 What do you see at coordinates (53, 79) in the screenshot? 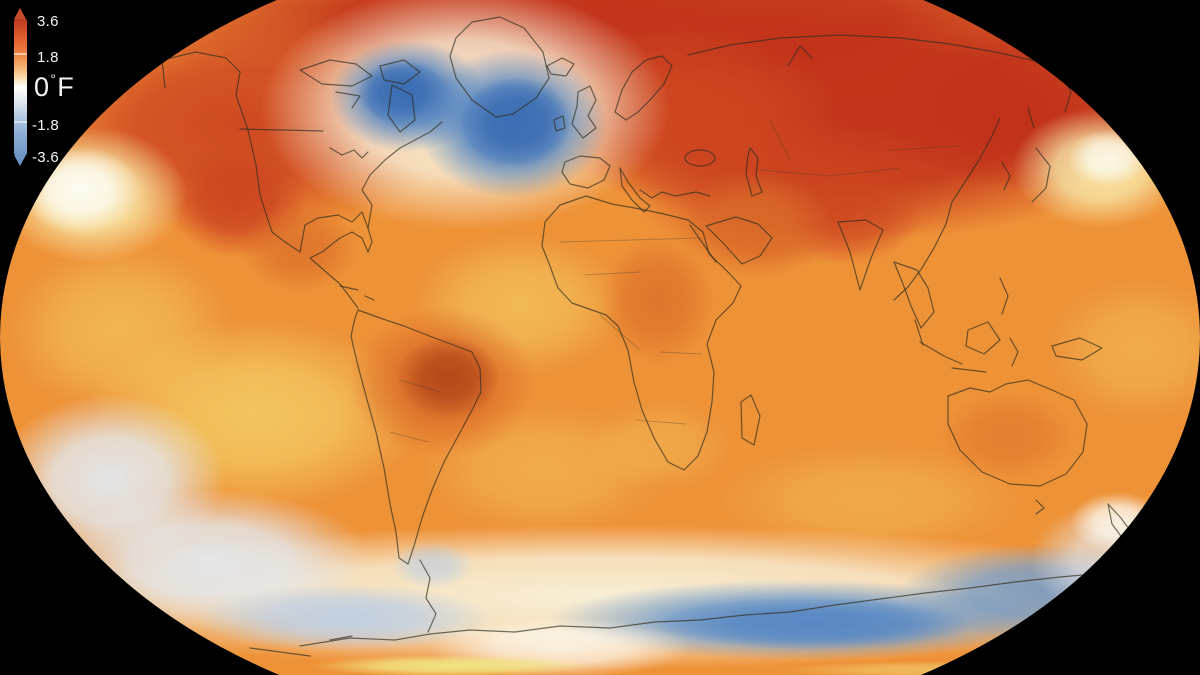
I see `degree-symbol: °` at bounding box center [53, 79].